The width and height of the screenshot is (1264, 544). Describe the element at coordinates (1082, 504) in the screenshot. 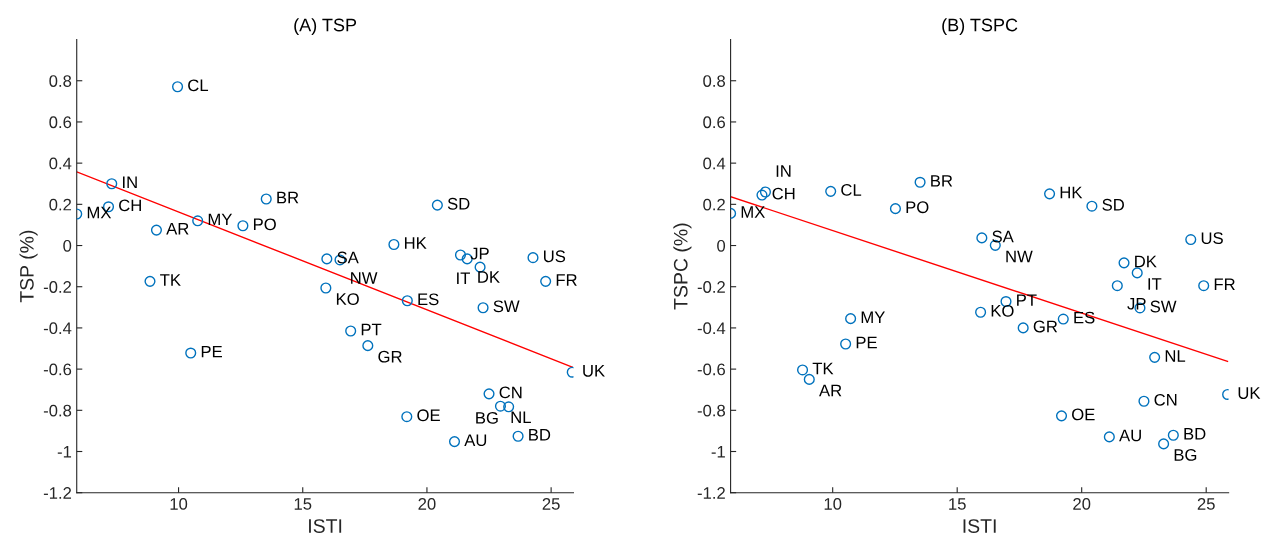

I see `x-tick-label: 20` at that location.